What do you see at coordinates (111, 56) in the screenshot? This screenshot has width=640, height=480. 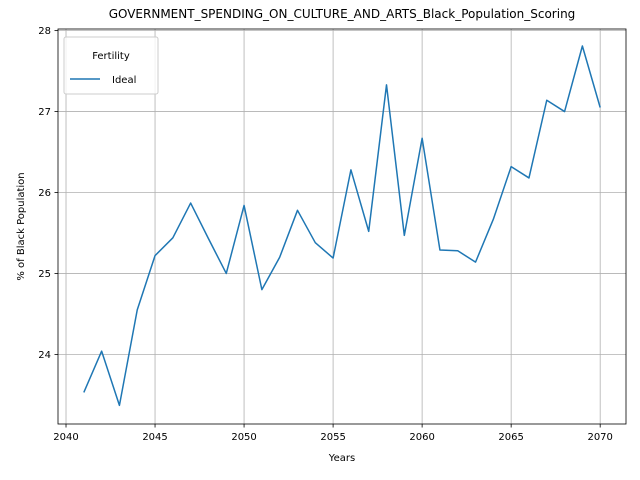 I see `legend-title: Fertility` at bounding box center [111, 56].